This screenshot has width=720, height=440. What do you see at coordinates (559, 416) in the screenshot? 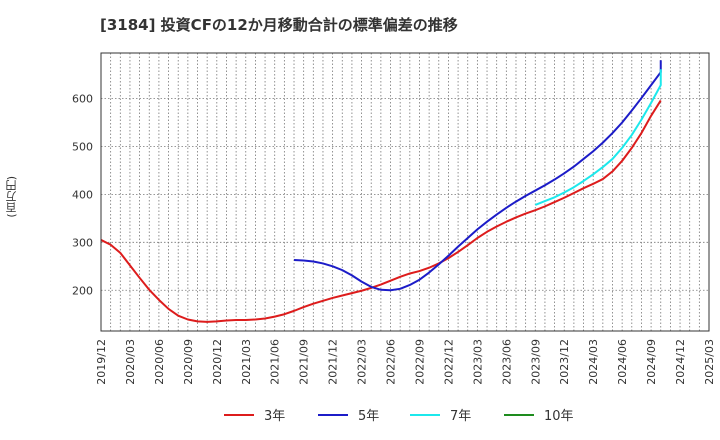
I see `legend-label: 10年` at bounding box center [559, 416].